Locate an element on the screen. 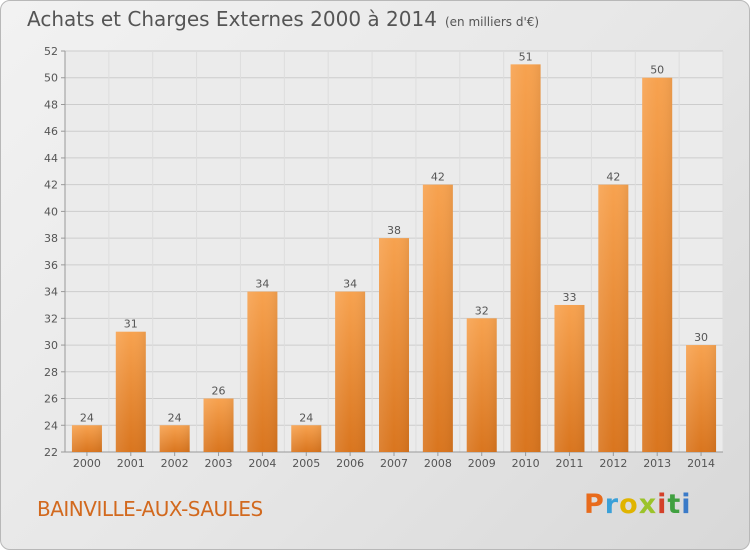 The height and width of the screenshot is (550, 750). y-tick-label: 46 is located at coordinates (51, 131).